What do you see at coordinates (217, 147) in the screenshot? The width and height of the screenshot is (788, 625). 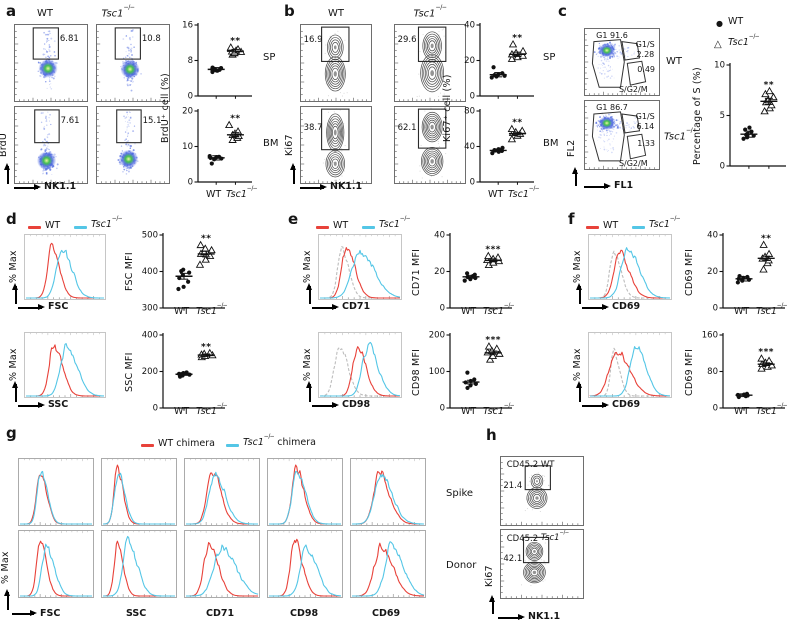 I see `plot-canvas: 20 10 0 **` at bounding box center [217, 147].